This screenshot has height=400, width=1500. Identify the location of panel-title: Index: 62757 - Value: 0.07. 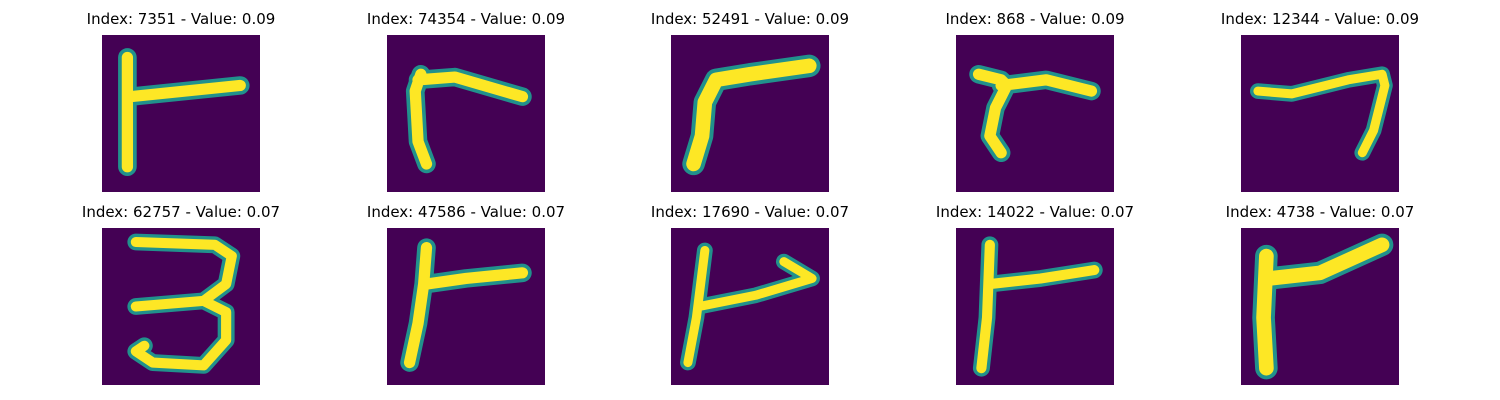
(181, 212).